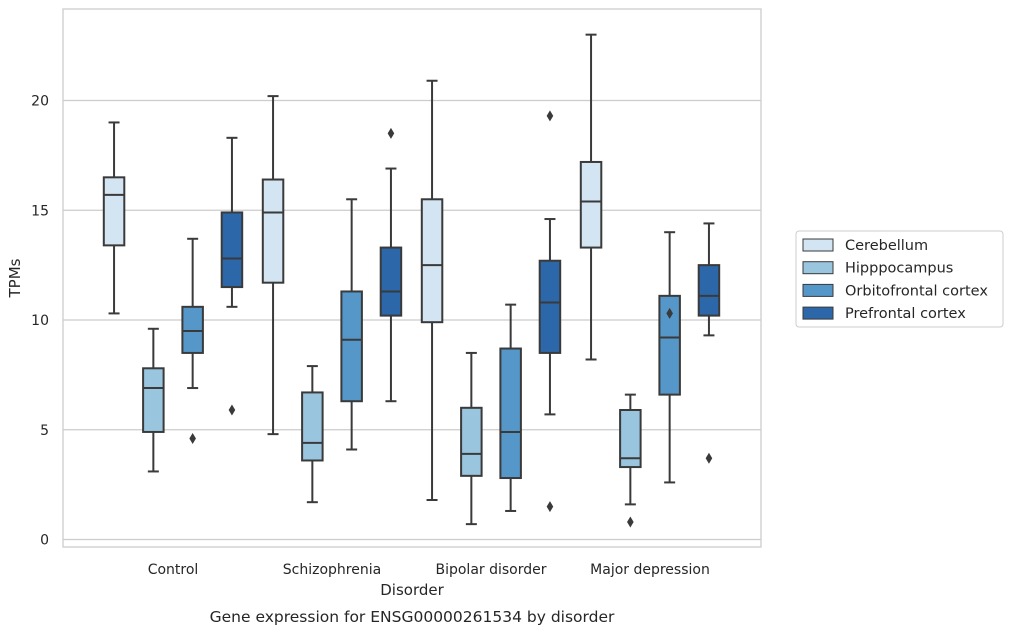 This screenshot has width=1013, height=634. I want to click on y-tick-label: 10, so click(40, 321).